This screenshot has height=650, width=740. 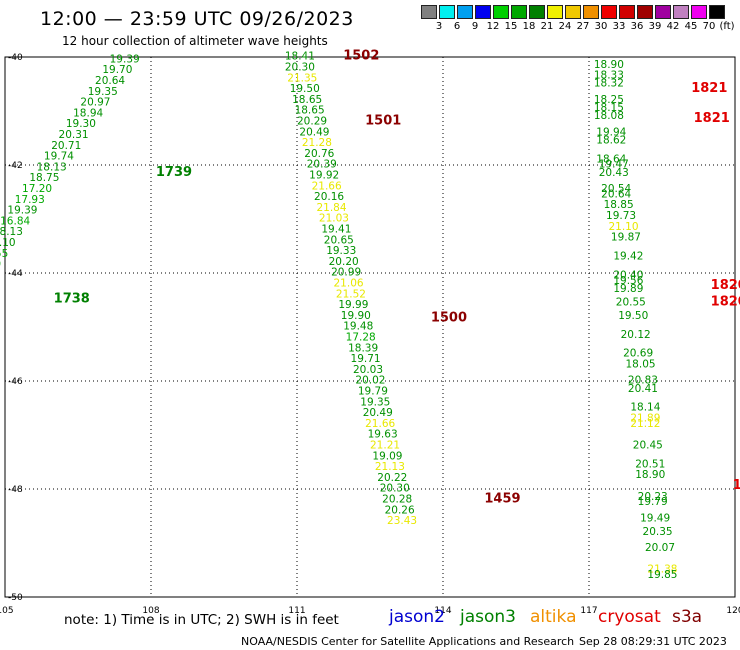 What do you see at coordinates (628, 257) in the screenshot?
I see `swh-value: 19.42` at bounding box center [628, 257].